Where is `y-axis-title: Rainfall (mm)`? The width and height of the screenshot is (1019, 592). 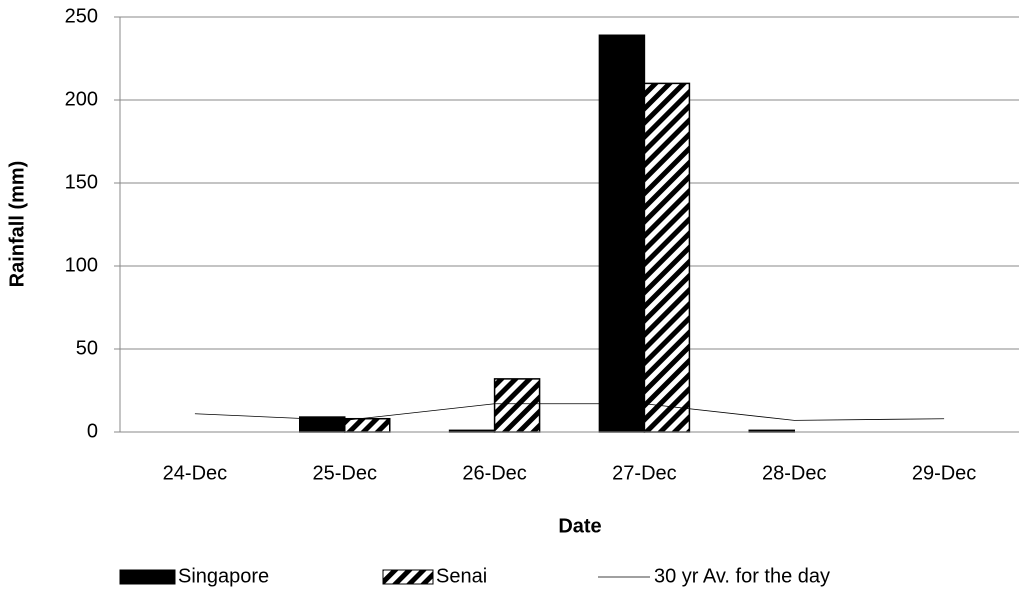
y-axis-title: Rainfall (mm) is located at coordinates (17, 224).